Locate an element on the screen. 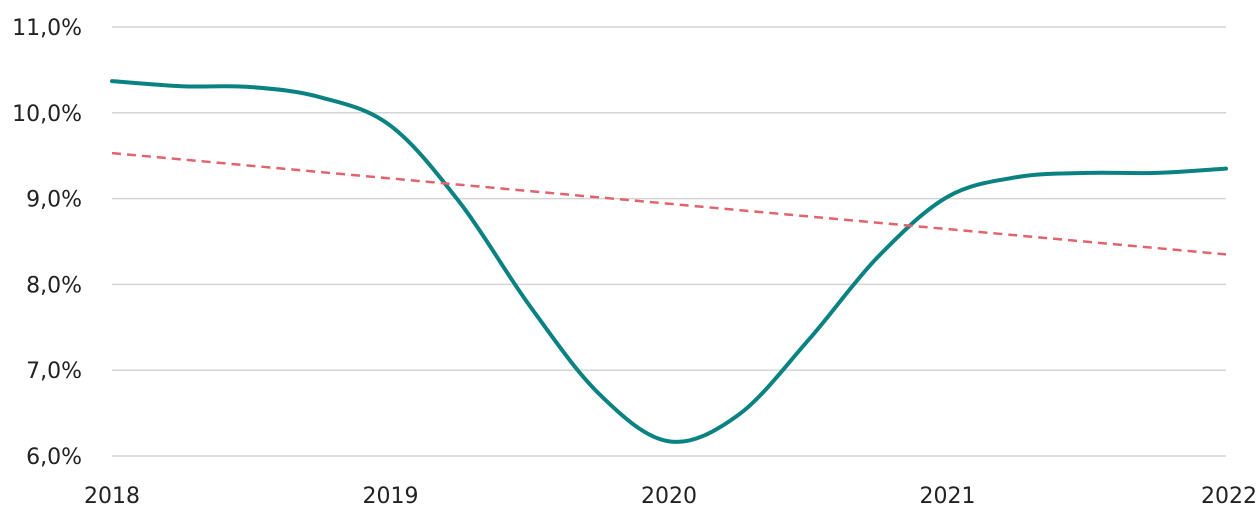 This screenshot has height=511, width=1260. y-axis-labels: 6,0% 7,0% 8,0% 9,0% 10,0% 11,0% is located at coordinates (47, 243).